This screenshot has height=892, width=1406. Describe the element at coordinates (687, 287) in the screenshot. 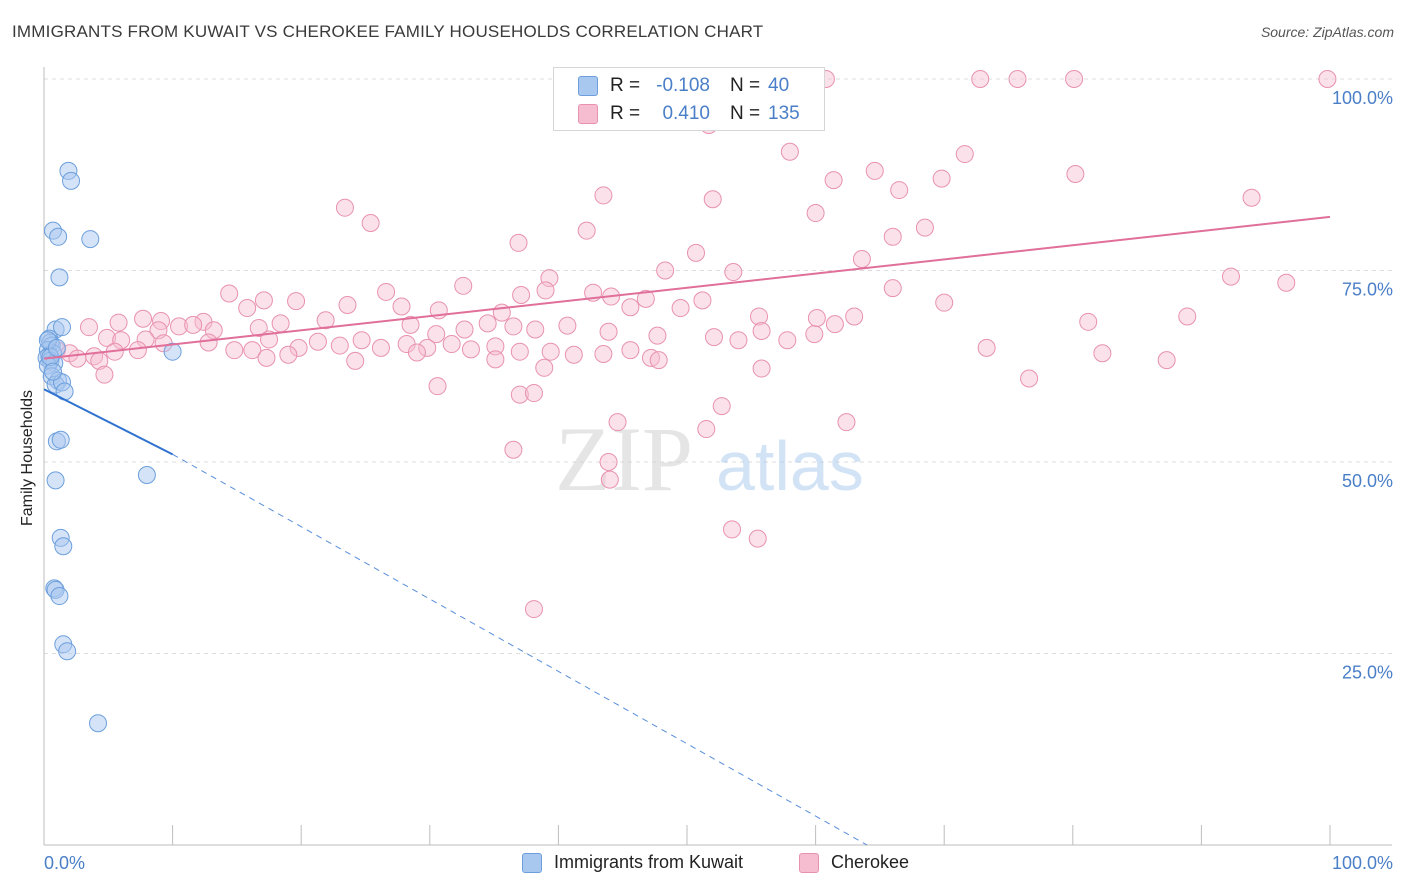

I see `cherokee-trend-line` at that location.